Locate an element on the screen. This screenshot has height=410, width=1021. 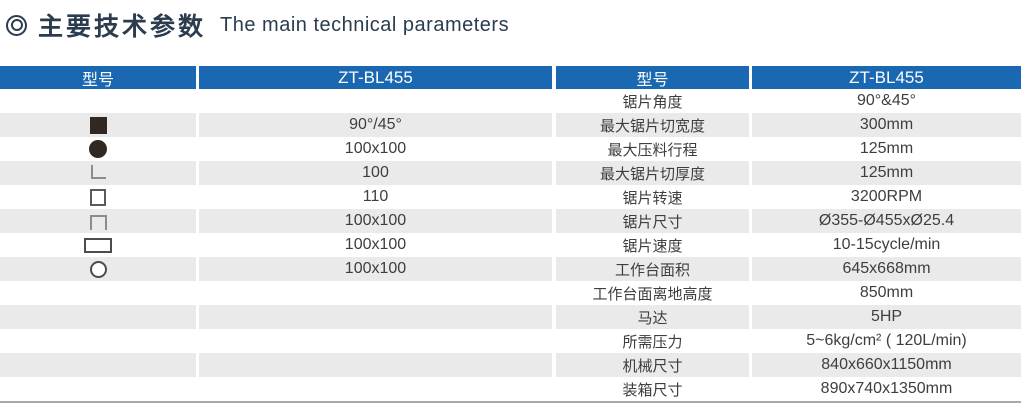
circle-filled-icon is located at coordinates (98, 149).